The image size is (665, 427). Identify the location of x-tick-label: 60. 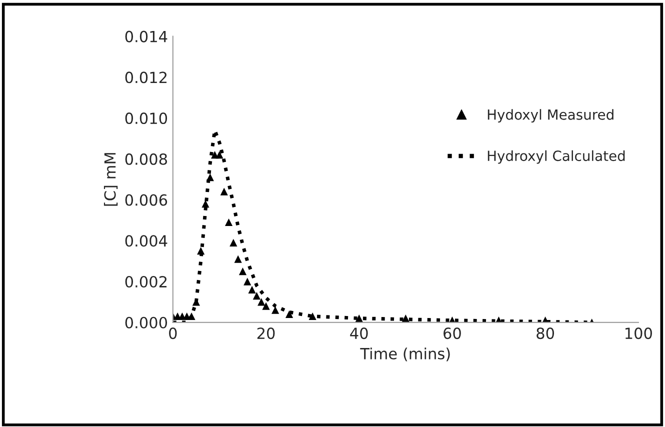
(452, 334).